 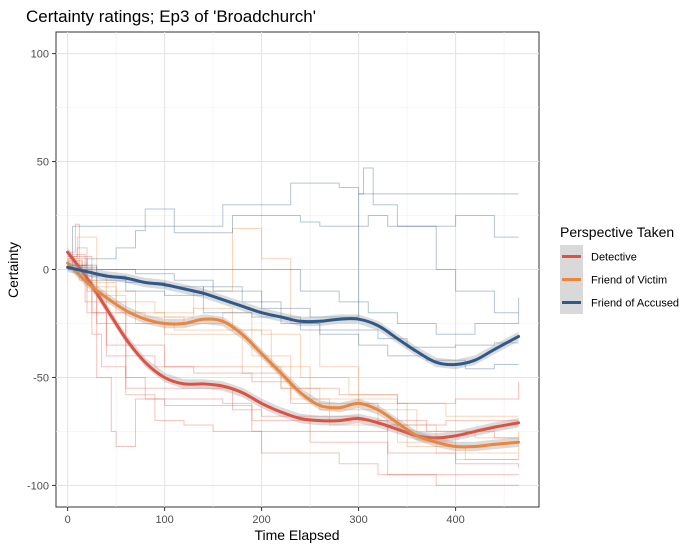 What do you see at coordinates (43, 163) in the screenshot?
I see `y-tick-label: 50` at bounding box center [43, 163].